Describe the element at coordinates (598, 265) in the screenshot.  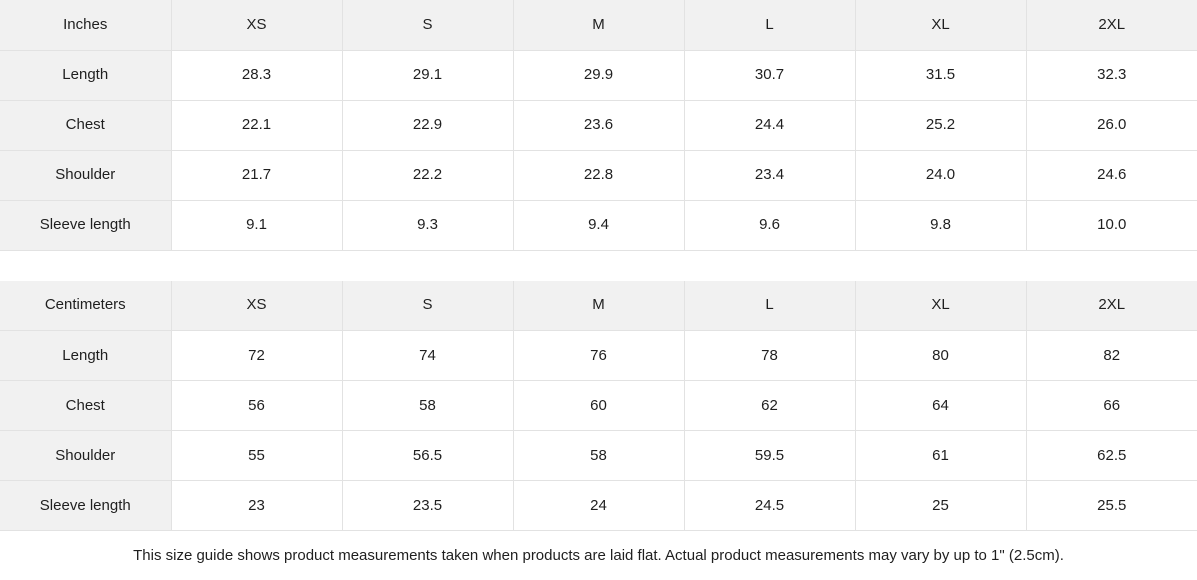
I see `table-separator-gap` at that location.